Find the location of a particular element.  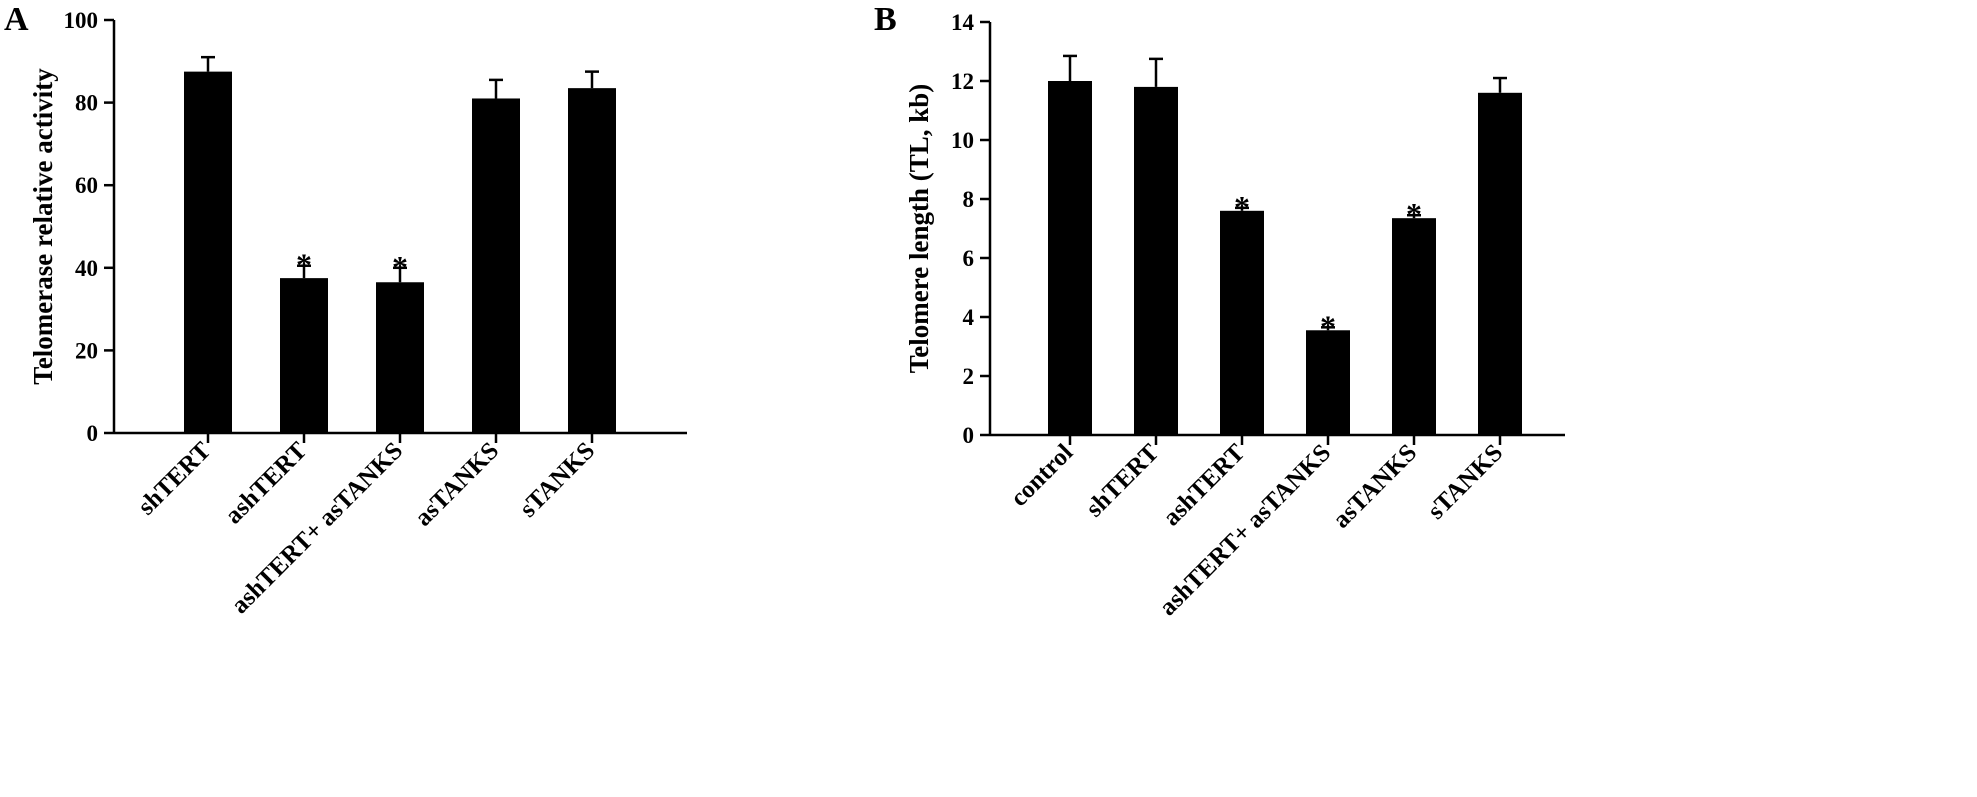

y-tick-label: 100 is located at coordinates (81, 20).